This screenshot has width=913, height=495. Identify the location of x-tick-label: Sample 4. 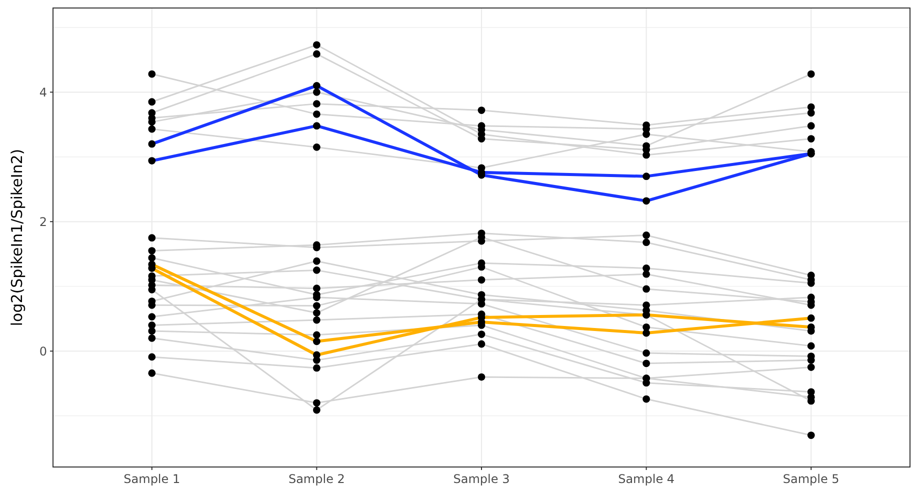
(646, 479).